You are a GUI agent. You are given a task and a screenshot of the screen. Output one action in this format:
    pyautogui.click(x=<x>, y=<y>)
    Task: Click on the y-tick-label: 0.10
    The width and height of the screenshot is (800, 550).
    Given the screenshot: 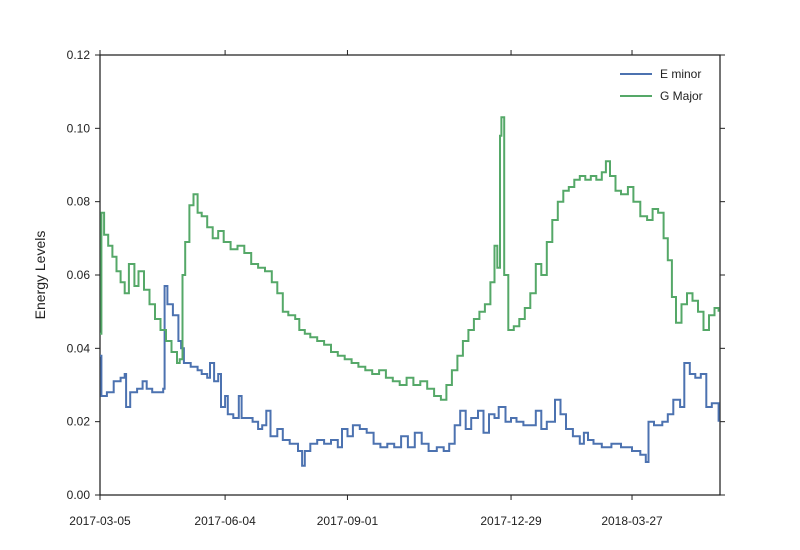 What is the action you would take?
    pyautogui.click(x=79, y=128)
    